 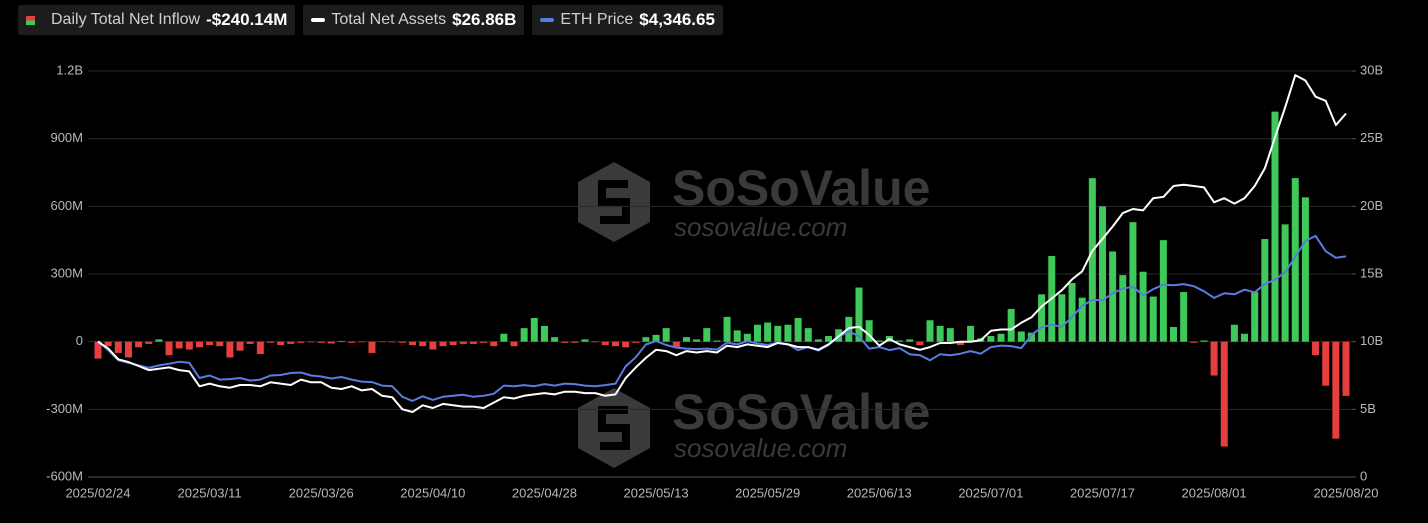 What do you see at coordinates (544, 492) in the screenshot?
I see `x-tick-label: 2025/04/28` at bounding box center [544, 492].